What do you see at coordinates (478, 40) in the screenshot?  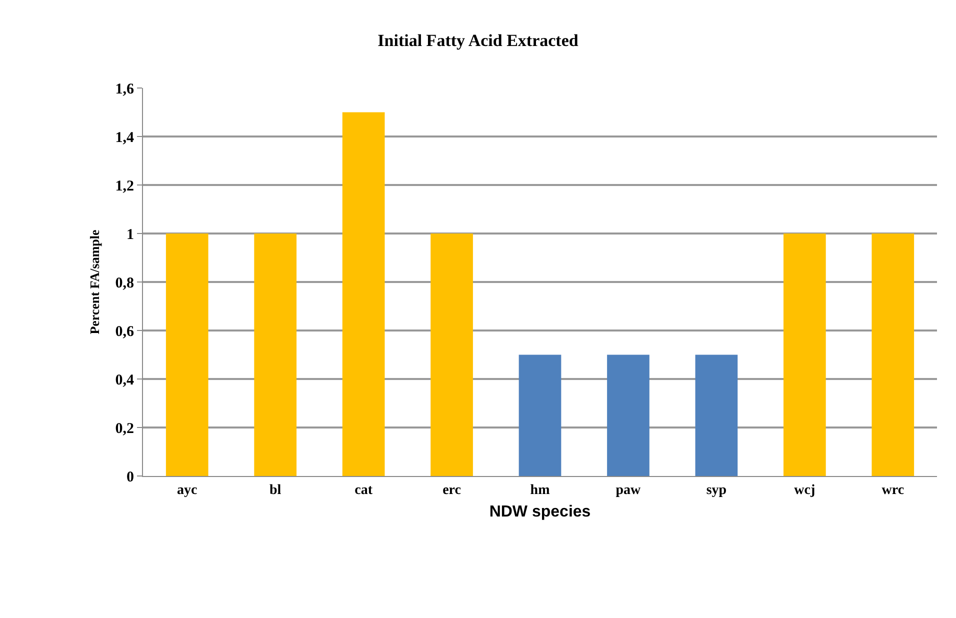 I see `chart-title: Initial Fatty Acid Extracted` at bounding box center [478, 40].